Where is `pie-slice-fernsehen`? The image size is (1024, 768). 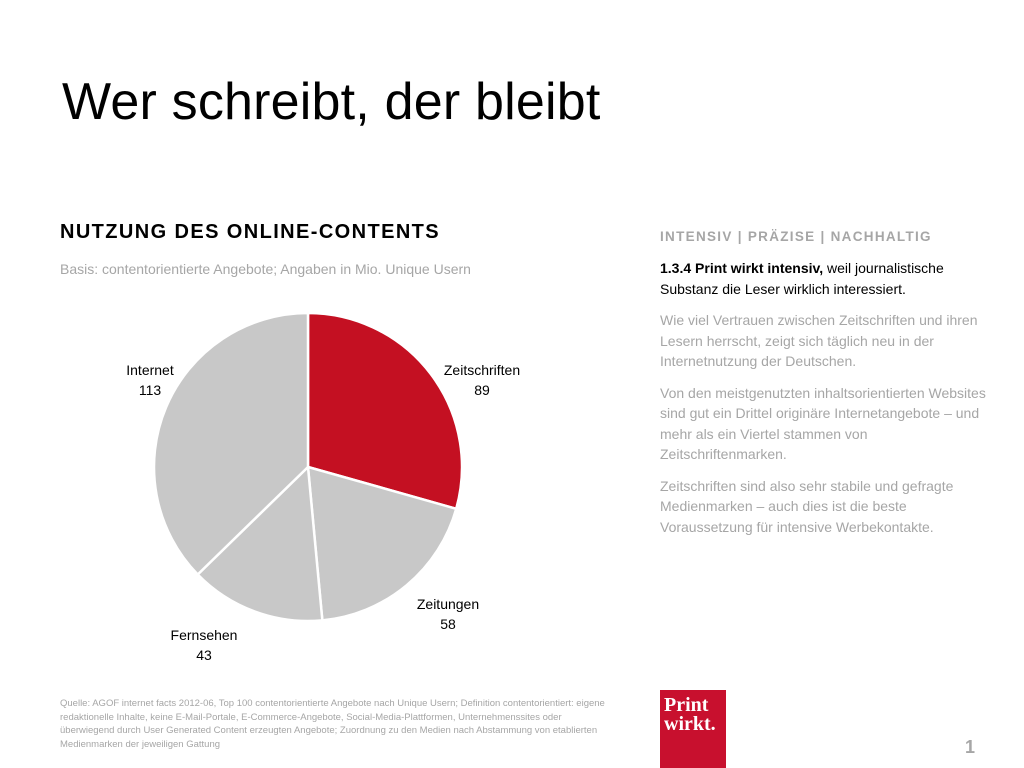
pie-slice-fernsehen is located at coordinates (260, 544).